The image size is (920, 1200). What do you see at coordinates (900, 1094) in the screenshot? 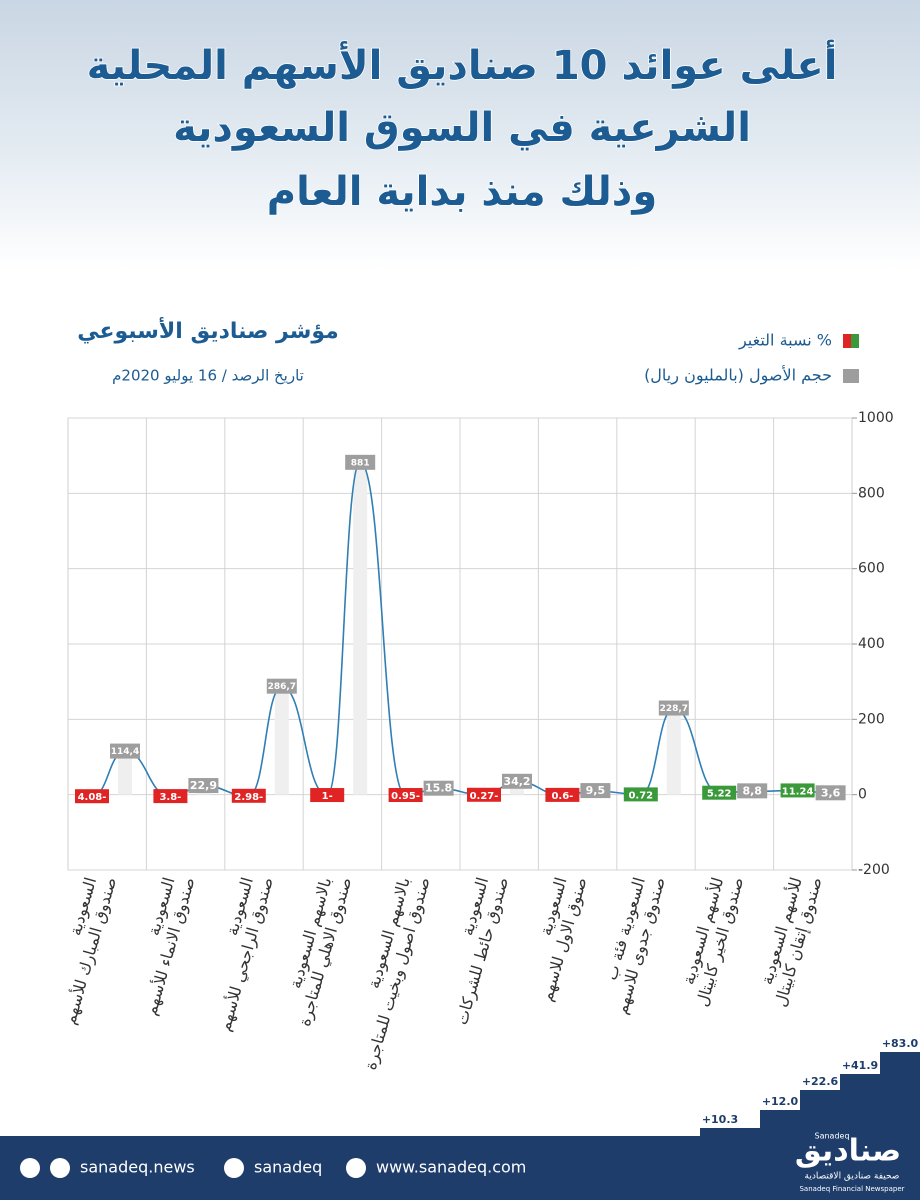
I see `step` at bounding box center [900, 1094].